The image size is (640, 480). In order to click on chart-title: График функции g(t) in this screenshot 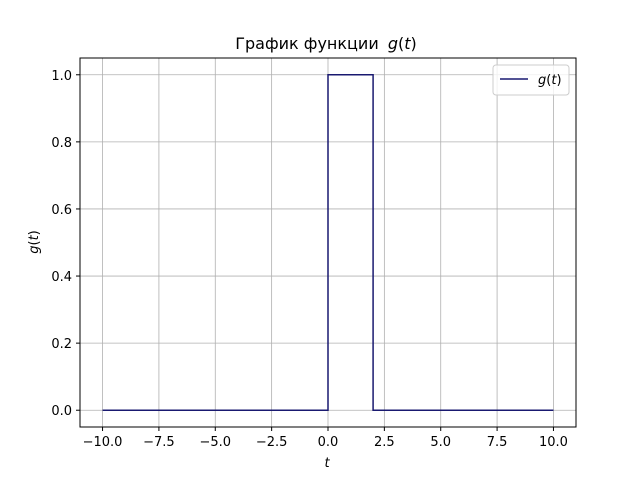, I will do `click(326, 43)`.